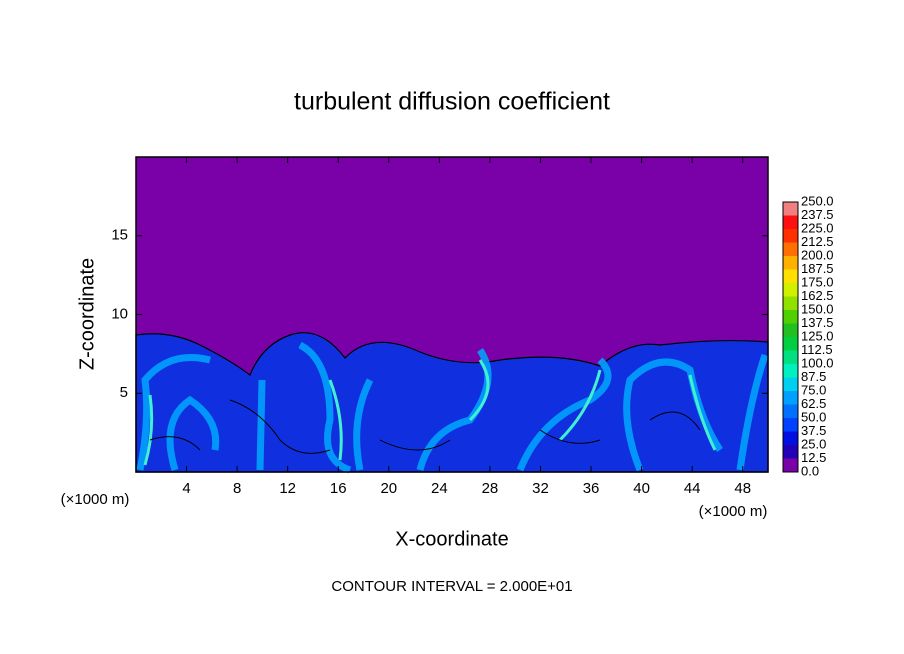  I want to click on x-tick-label: 28, so click(490, 488).